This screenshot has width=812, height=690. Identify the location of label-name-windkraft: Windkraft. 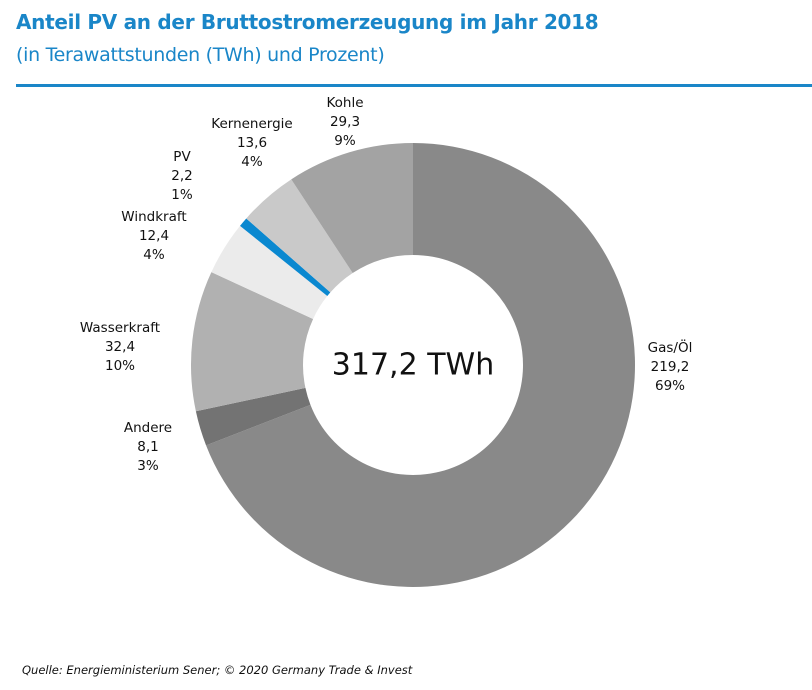
(153, 217).